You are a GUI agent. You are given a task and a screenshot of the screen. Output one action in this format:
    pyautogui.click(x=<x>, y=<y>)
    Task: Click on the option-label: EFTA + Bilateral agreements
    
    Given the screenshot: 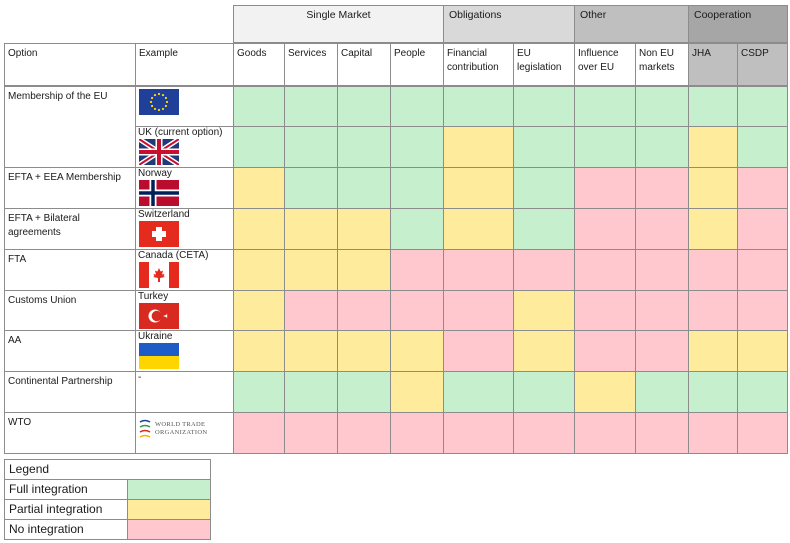 What is the action you would take?
    pyautogui.click(x=70, y=229)
    